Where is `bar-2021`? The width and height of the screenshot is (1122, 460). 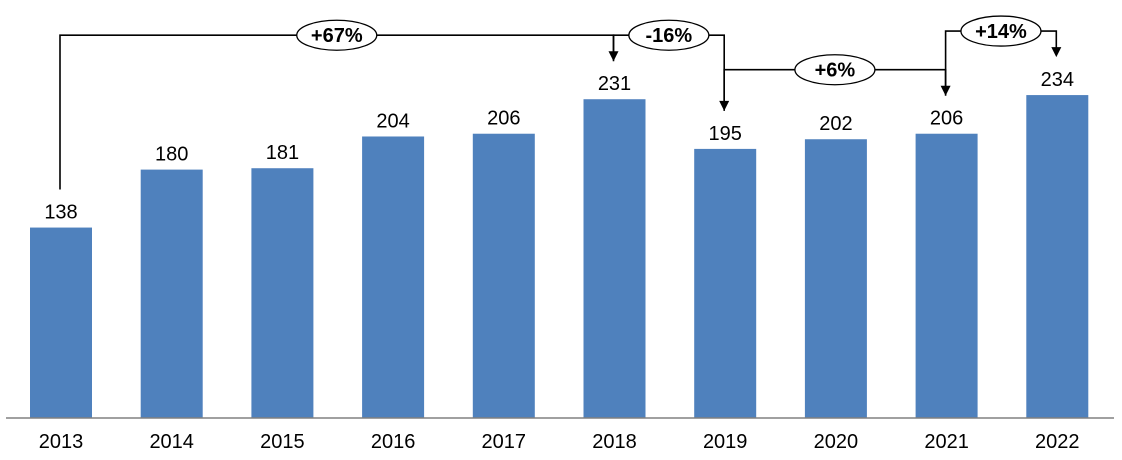 bar-2021 is located at coordinates (946, 275).